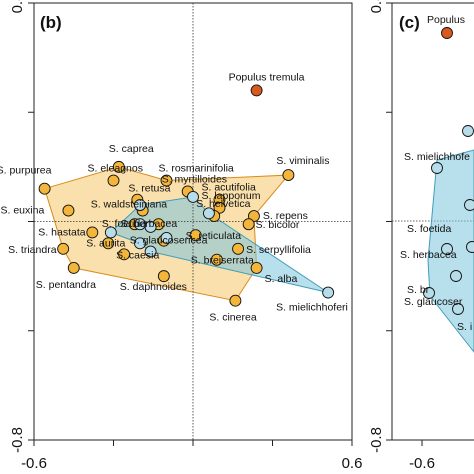  Describe the element at coordinates (23, 211) in the screenshot. I see `point-label: S. euxina` at that location.